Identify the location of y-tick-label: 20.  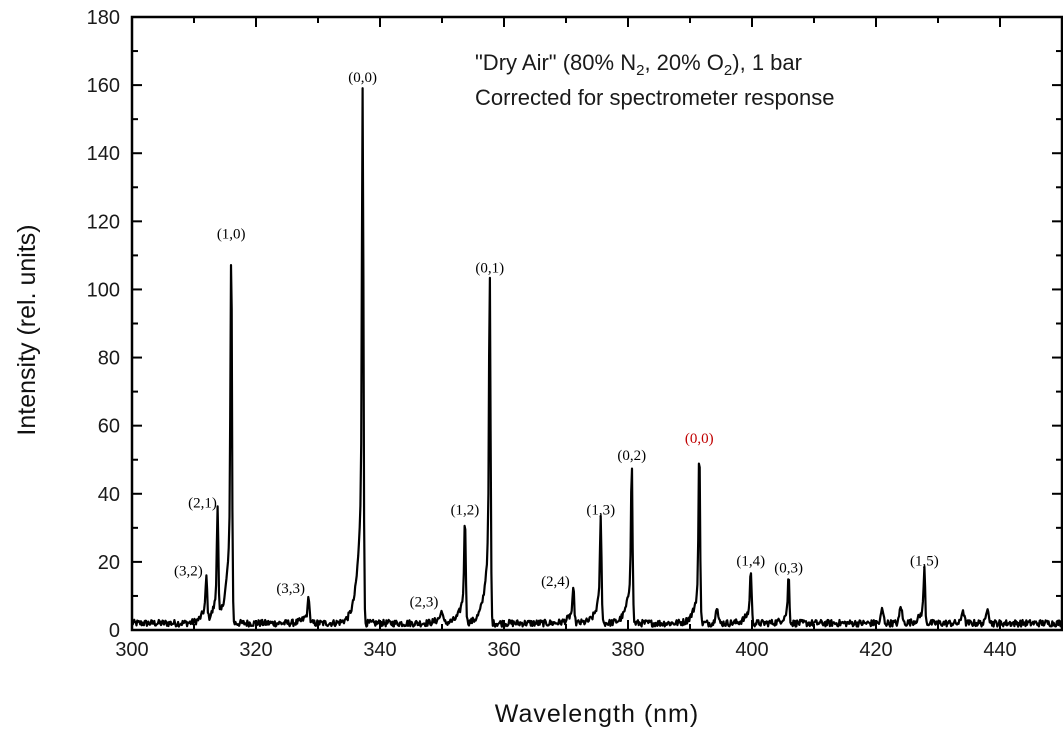
(109, 563).